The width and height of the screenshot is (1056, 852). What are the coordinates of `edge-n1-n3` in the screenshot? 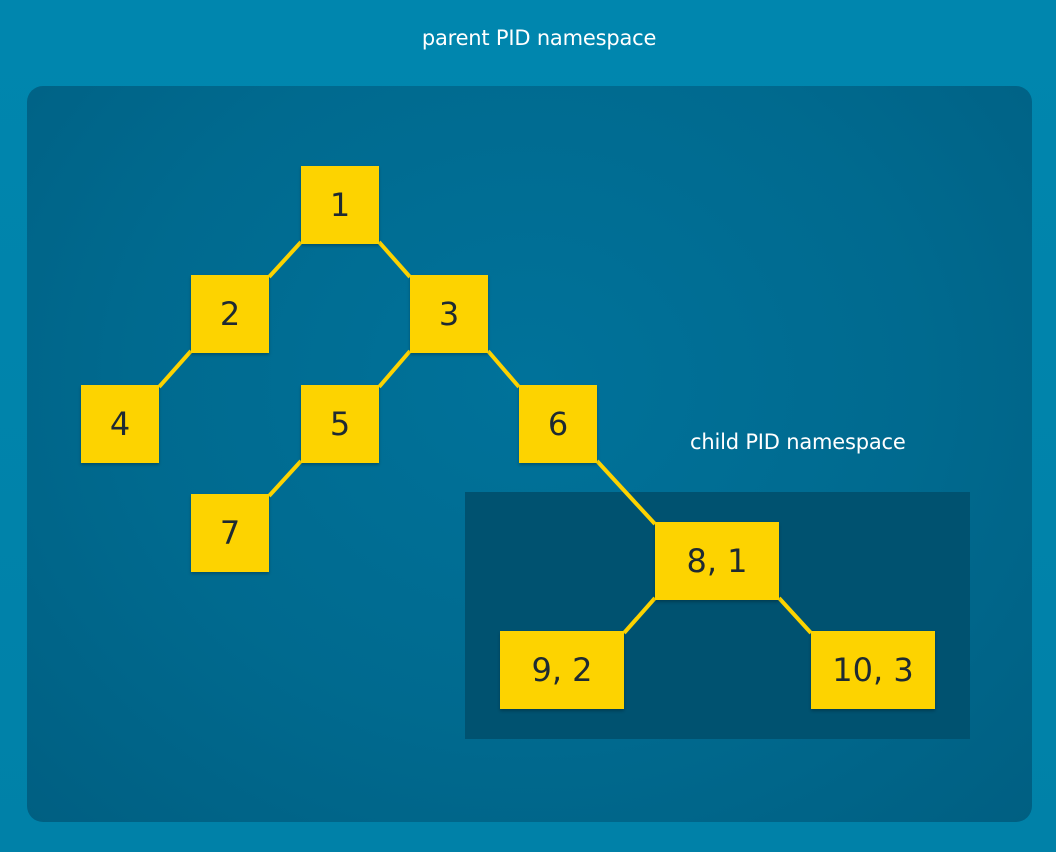 It's located at (394, 259).